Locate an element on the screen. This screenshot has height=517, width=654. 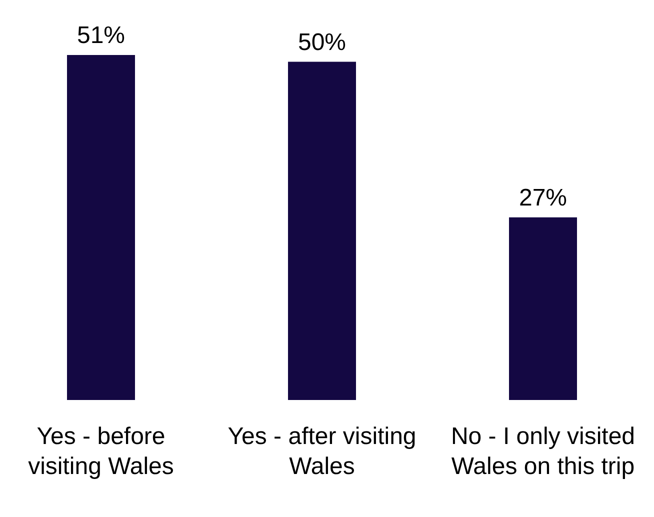
data-label: 51% is located at coordinates (101, 35).